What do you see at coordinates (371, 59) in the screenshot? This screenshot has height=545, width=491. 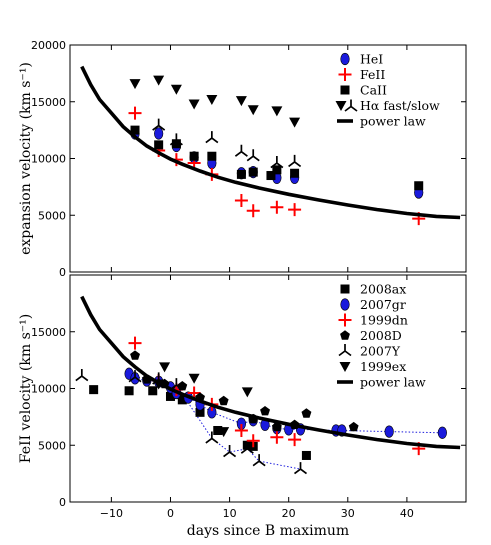 I see `legend-label: HeI` at bounding box center [371, 59].